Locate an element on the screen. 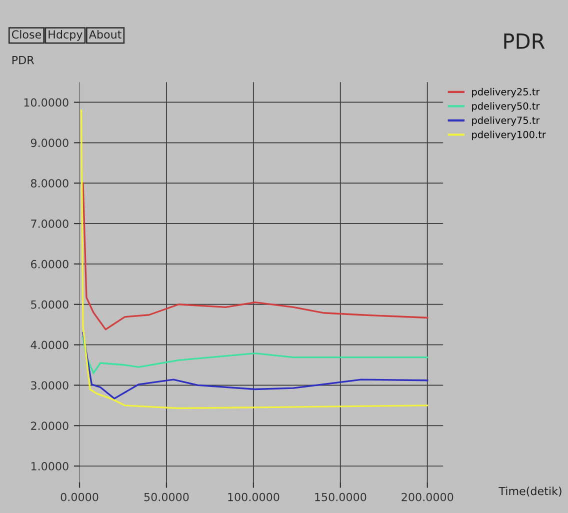 Image resolution: width=568 pixels, height=513 pixels. text: Hdcpy is located at coordinates (65, 35).